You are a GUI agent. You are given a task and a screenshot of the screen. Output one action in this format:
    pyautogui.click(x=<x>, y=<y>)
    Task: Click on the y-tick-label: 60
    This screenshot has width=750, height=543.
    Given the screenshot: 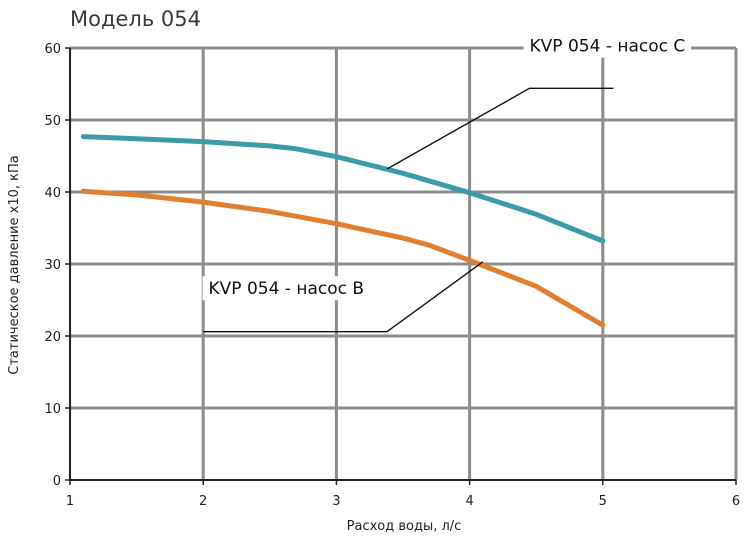 What is the action you would take?
    pyautogui.click(x=52, y=49)
    